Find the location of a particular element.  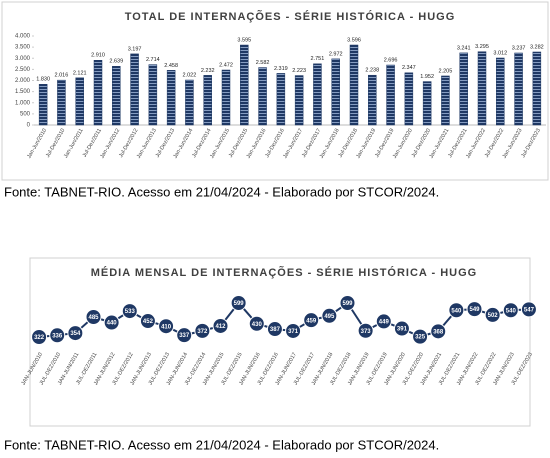

value-label: 372 is located at coordinates (202, 332).